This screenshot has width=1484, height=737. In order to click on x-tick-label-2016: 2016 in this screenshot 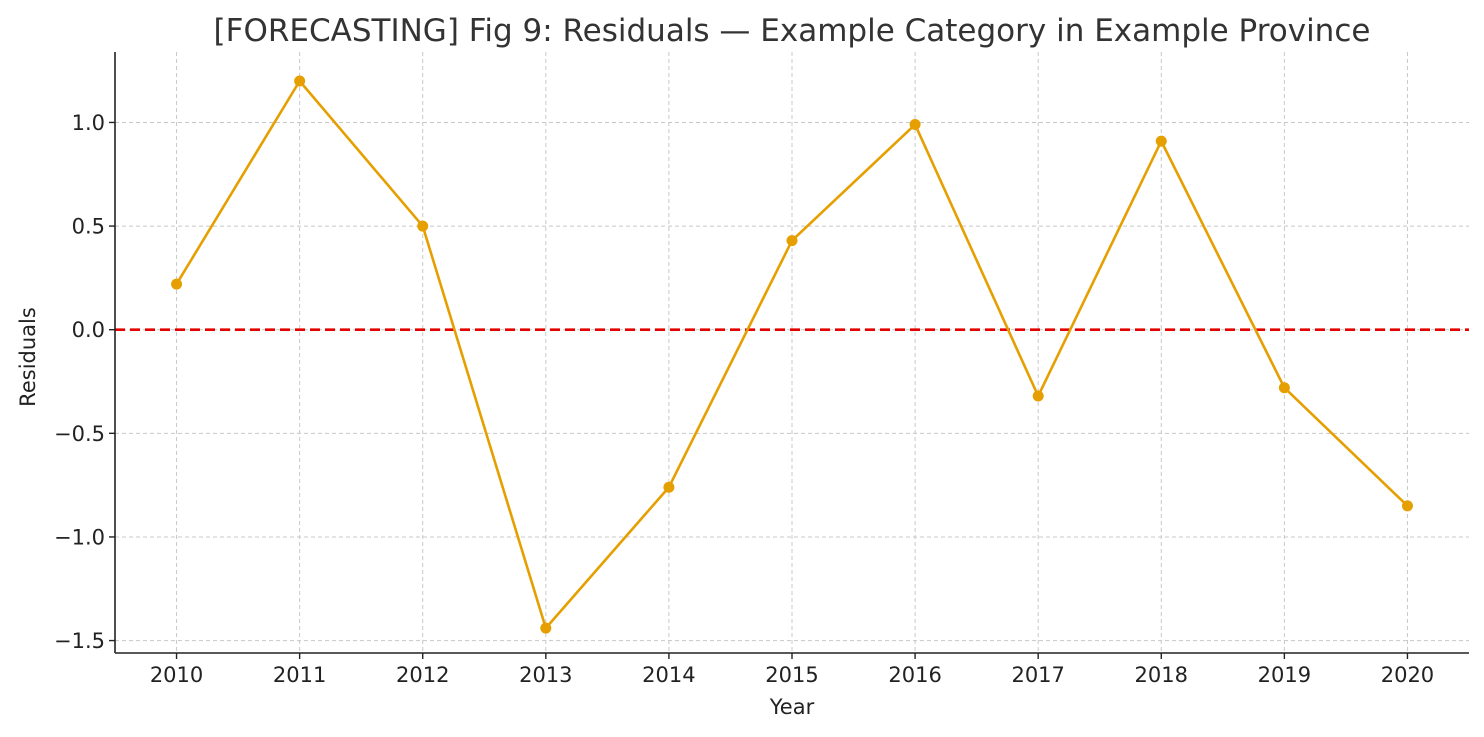, I will do `click(914, 675)`.